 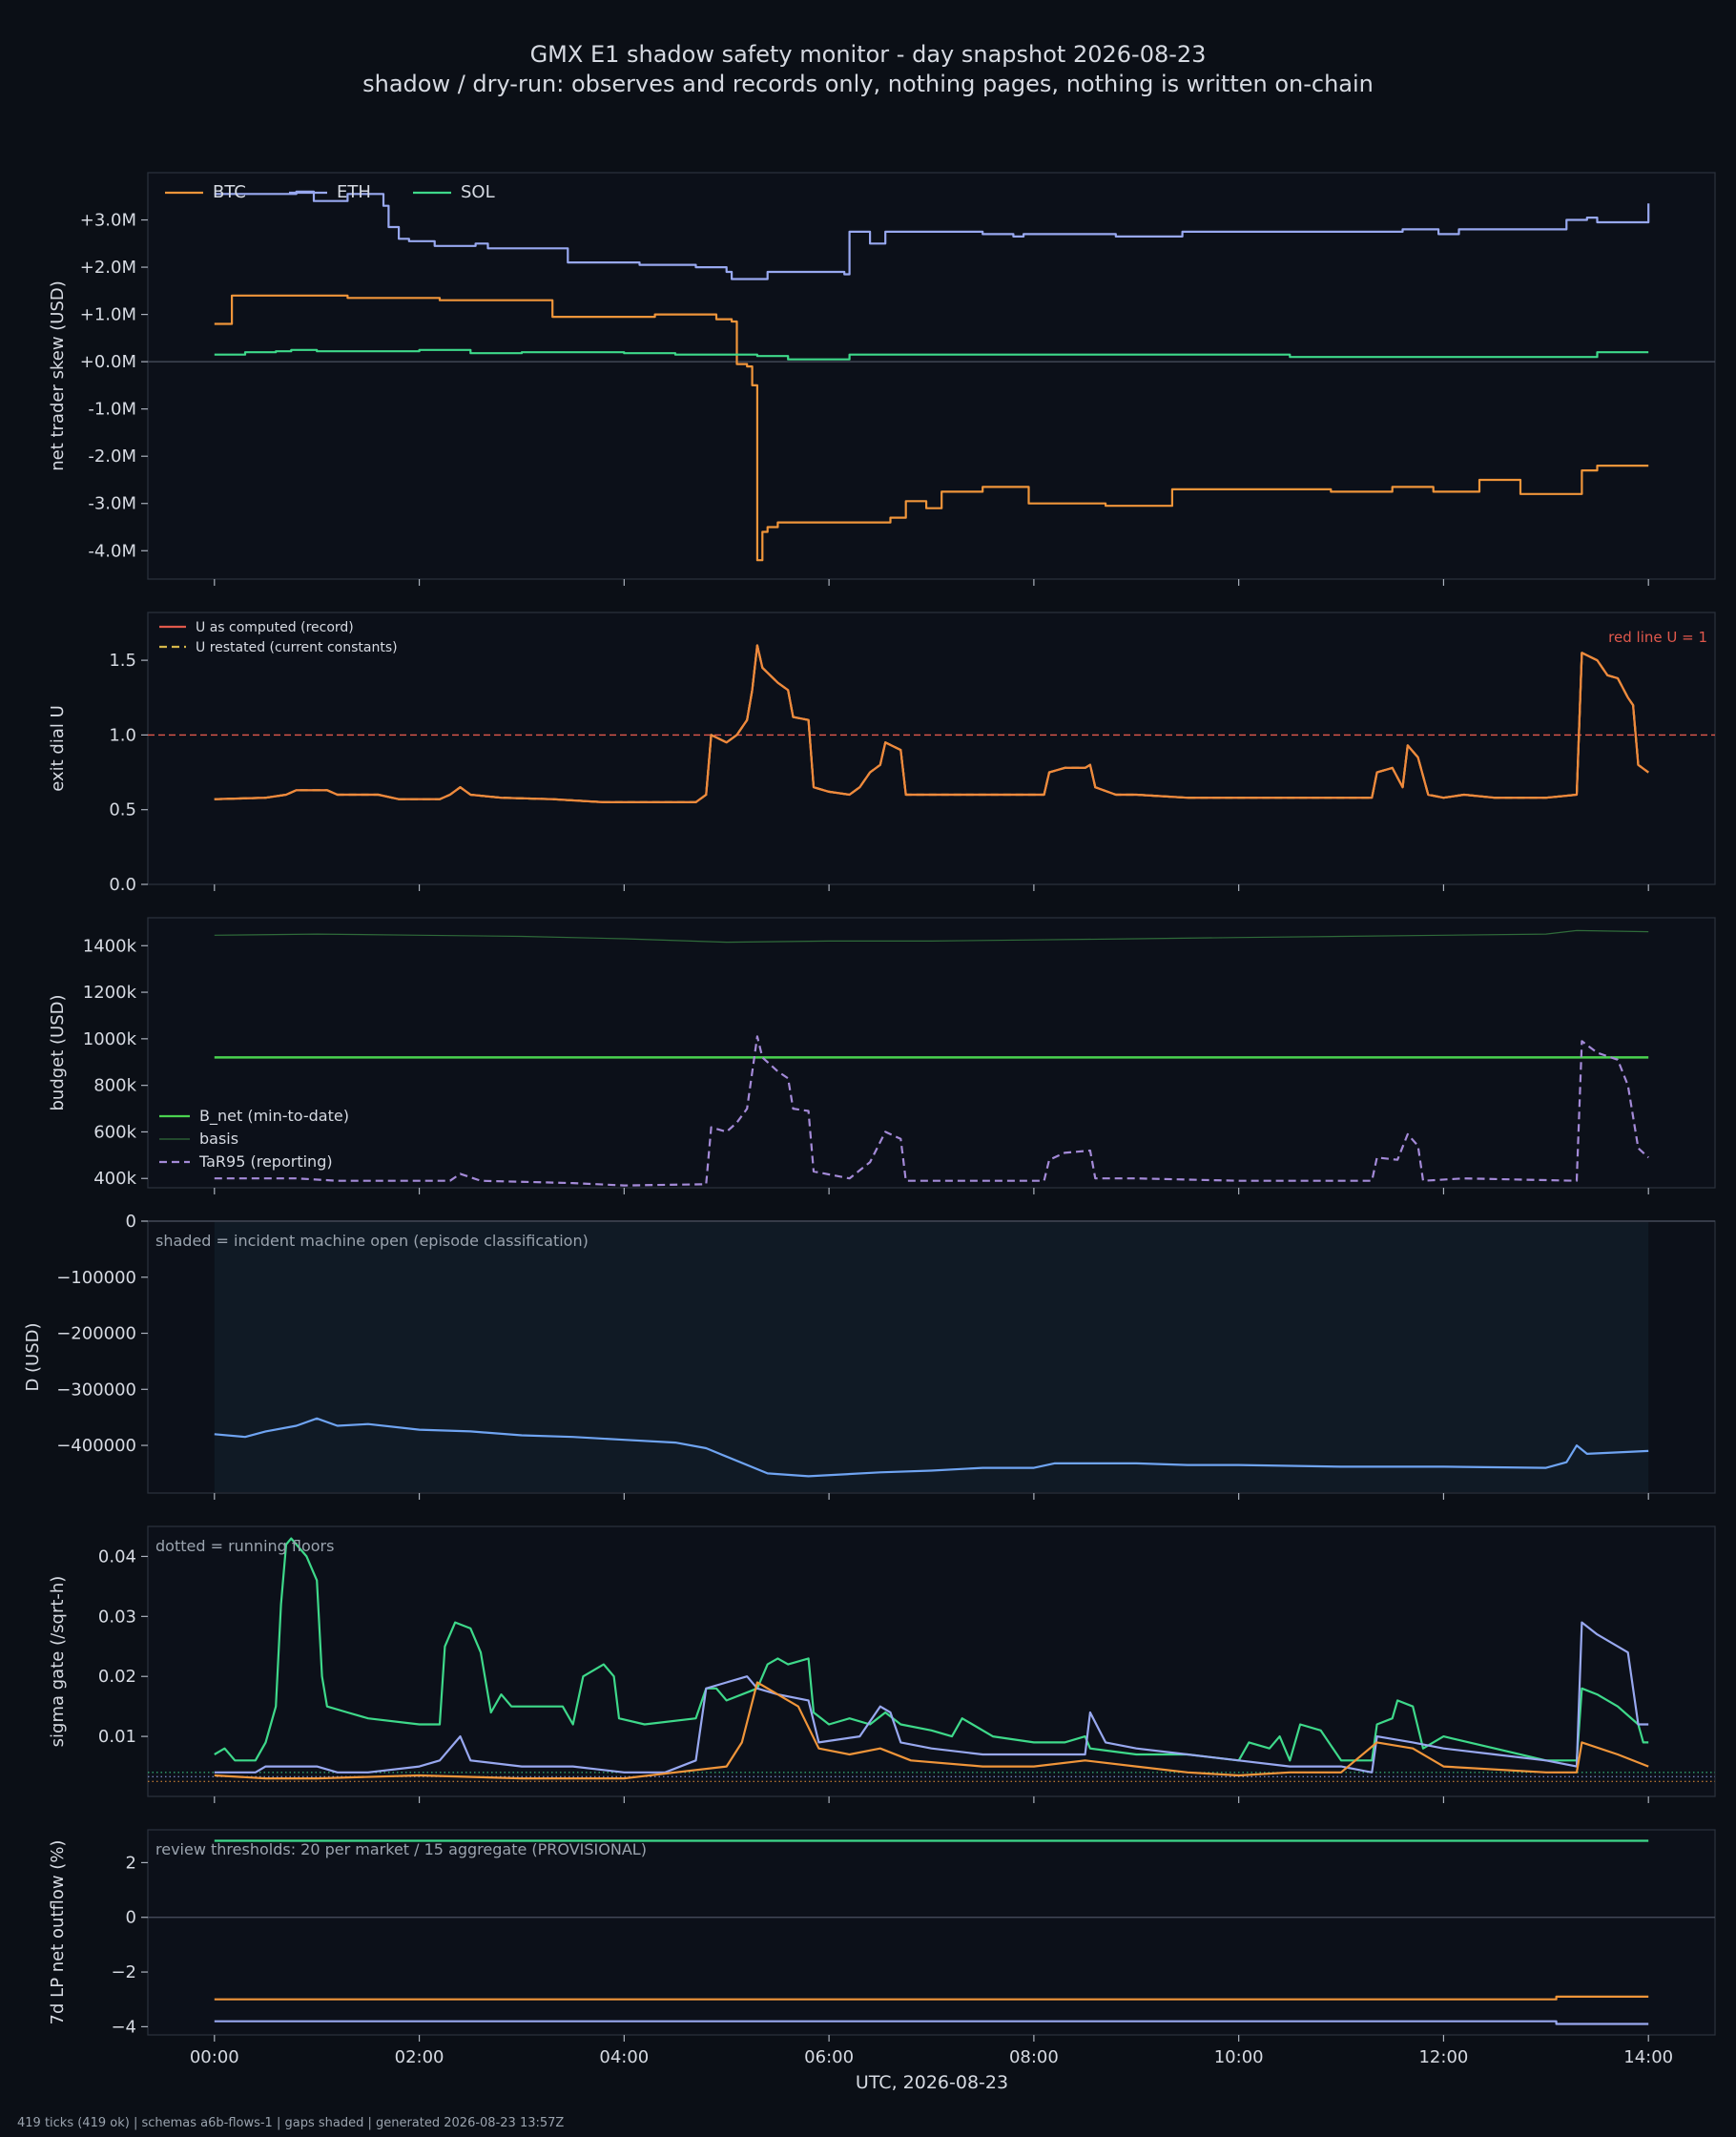 What do you see at coordinates (112, 410) in the screenshot?
I see `y-tick-label: -1.0M` at bounding box center [112, 410].